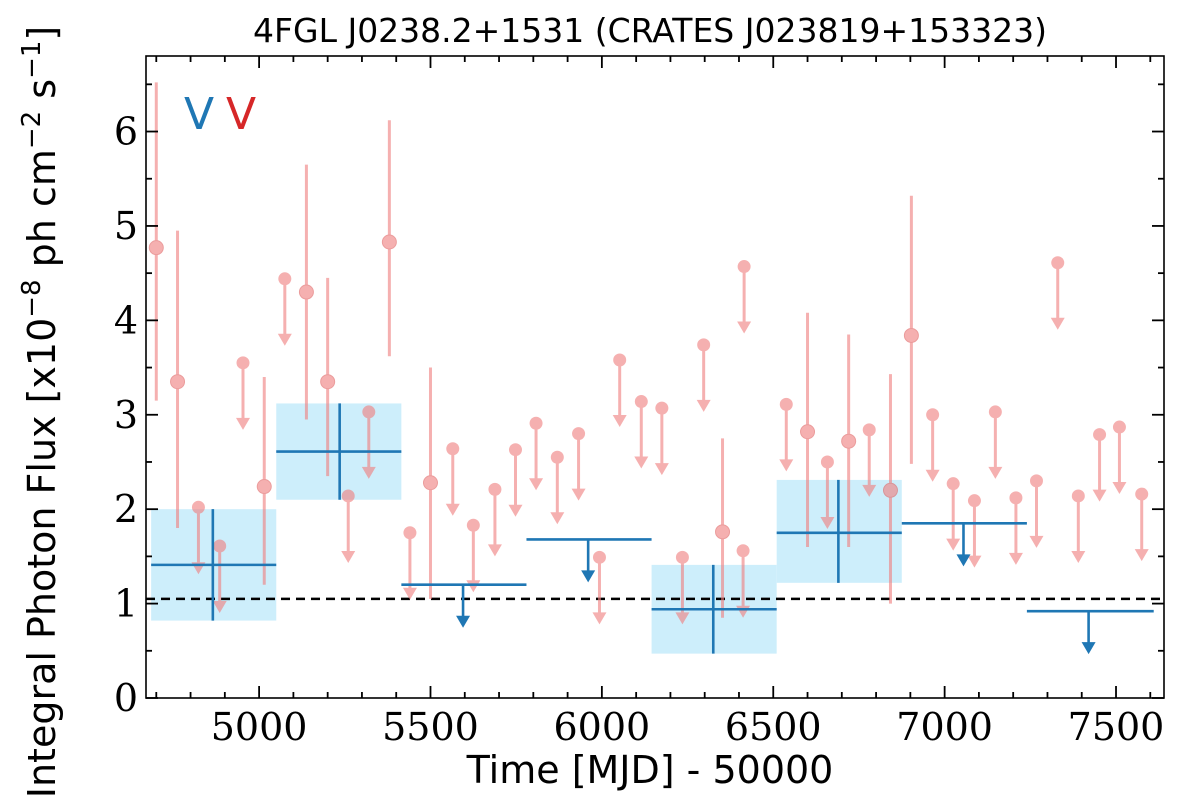 Image resolution: width=1200 pixels, height=800 pixels. What do you see at coordinates (259, 727) in the screenshot?
I see `x-tick-label: 5000` at bounding box center [259, 727].